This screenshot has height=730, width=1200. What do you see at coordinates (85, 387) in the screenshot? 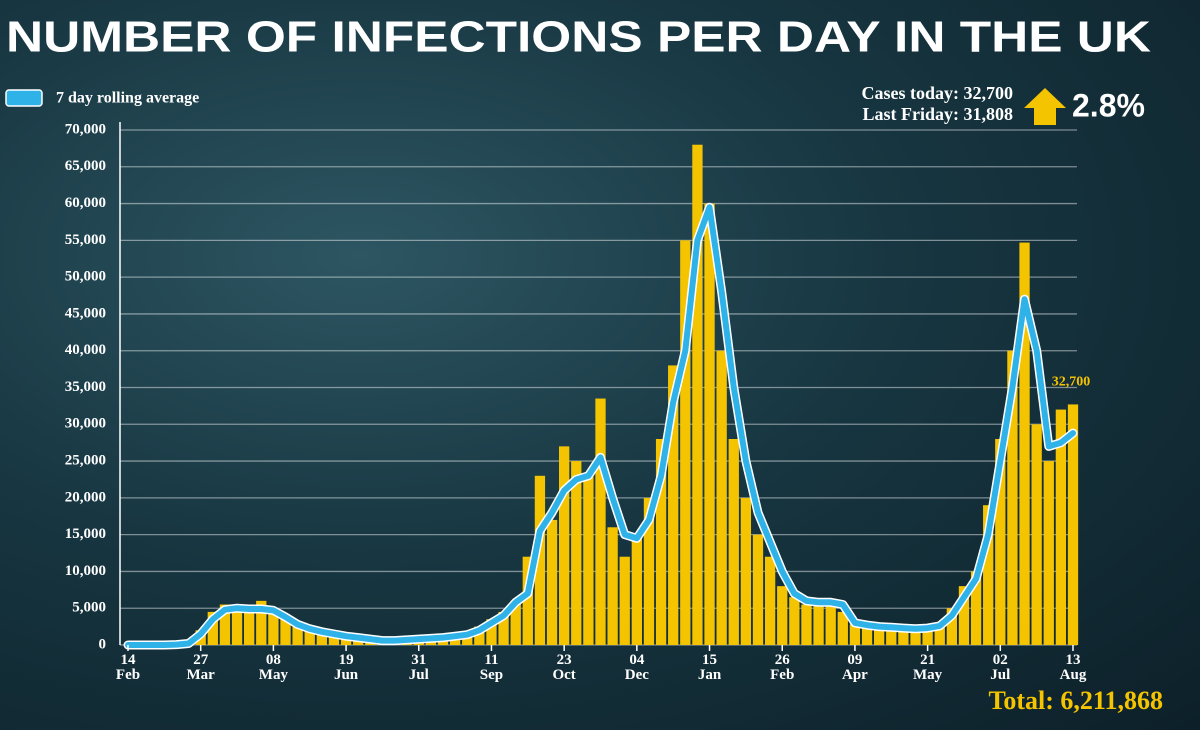
I see `y-tick-label: 35,000` at bounding box center [85, 387].